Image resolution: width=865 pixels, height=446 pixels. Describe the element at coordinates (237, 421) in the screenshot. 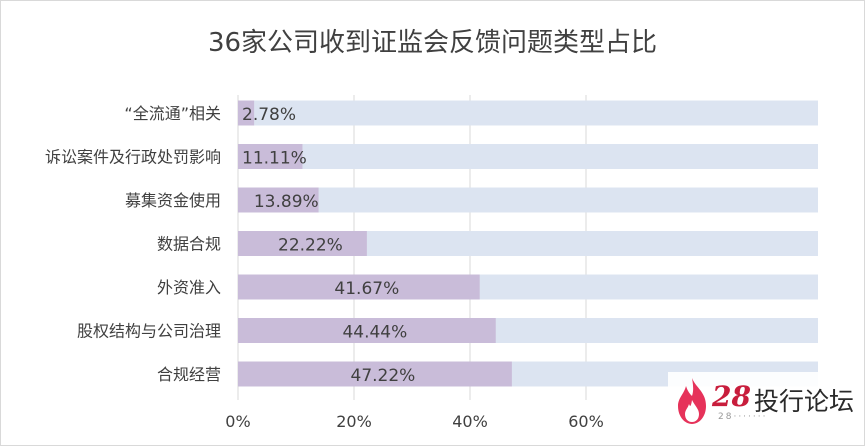

I see `x-tick-label: 0%` at that location.